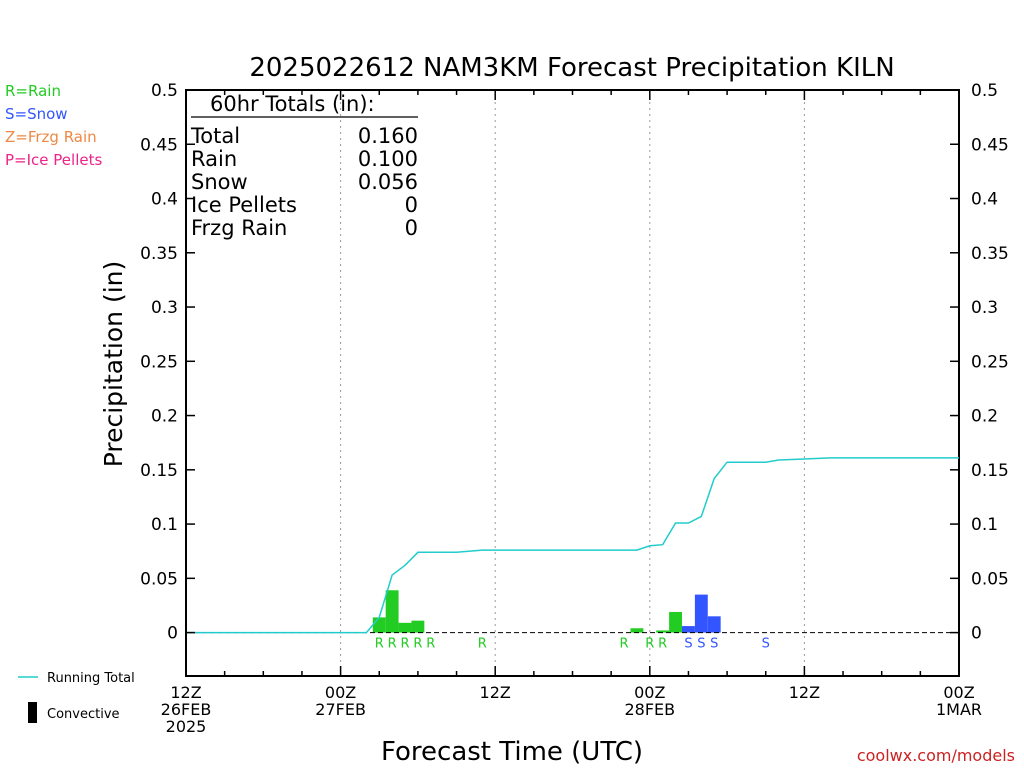 Image resolution: width=1024 pixels, height=768 pixels. What do you see at coordinates (292, 104) in the screenshot?
I see `totals-header: 60hr Totals (in):` at bounding box center [292, 104].